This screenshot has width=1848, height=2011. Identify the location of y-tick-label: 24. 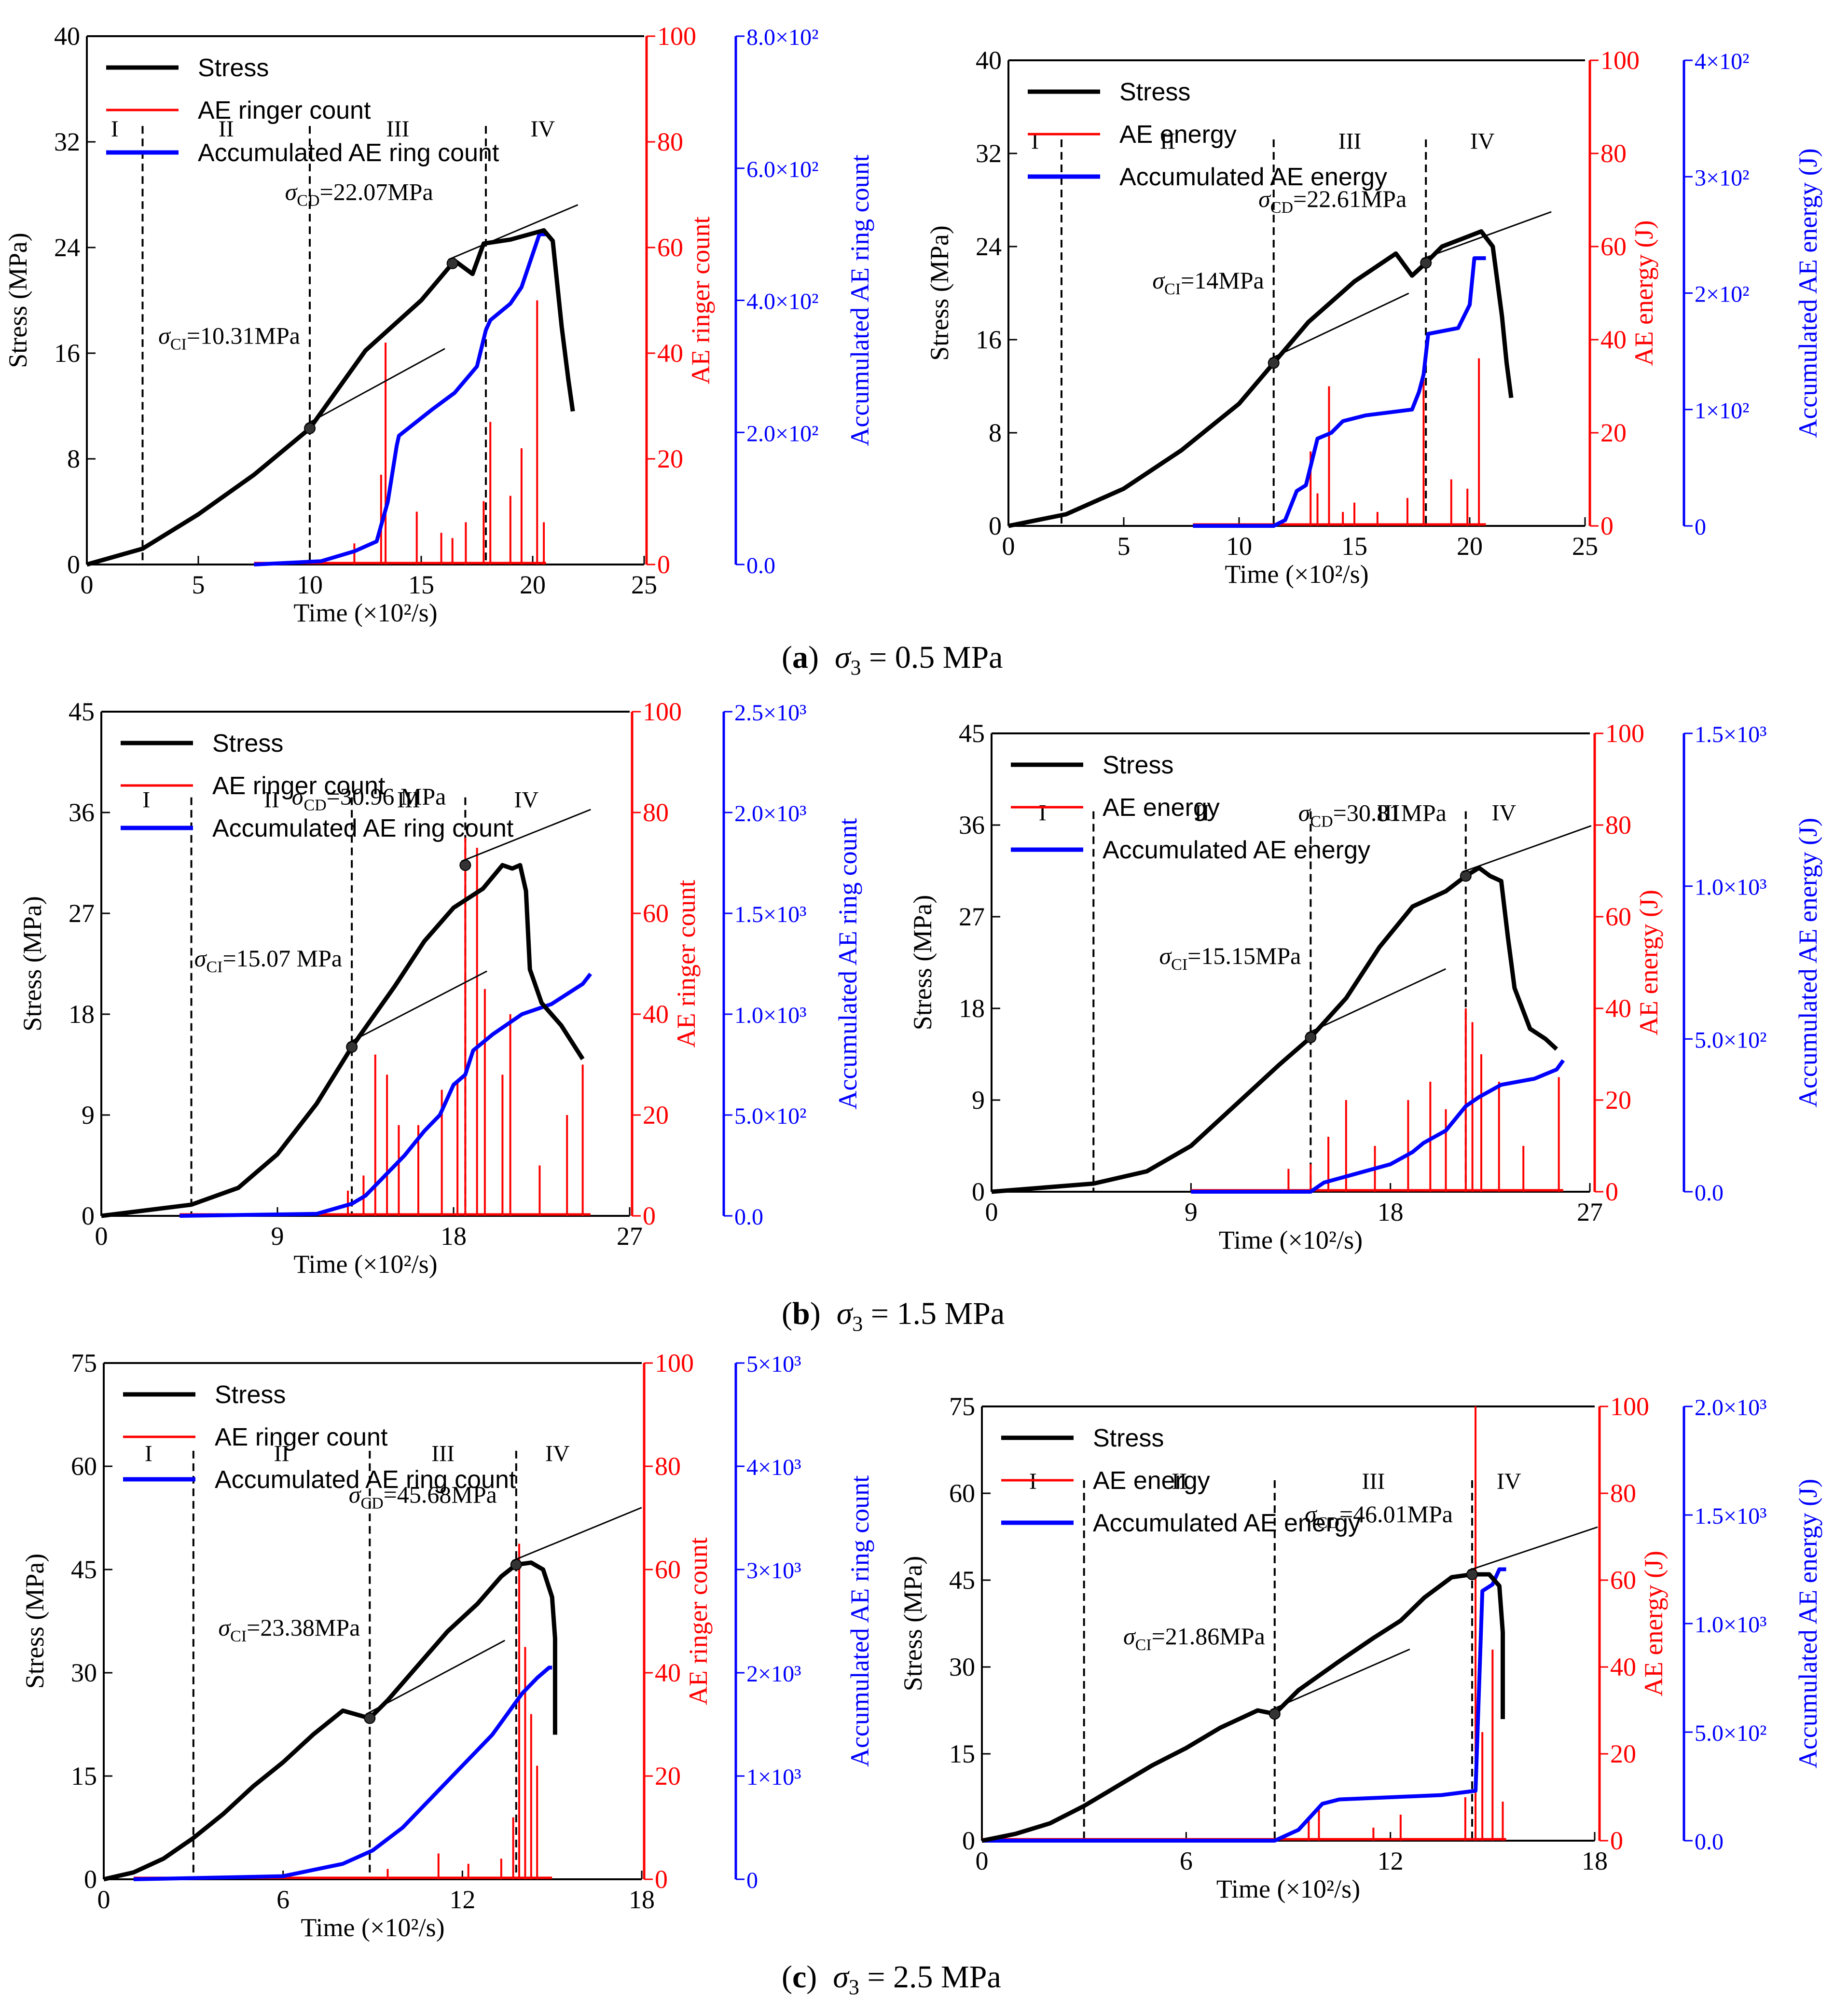
(67, 247).